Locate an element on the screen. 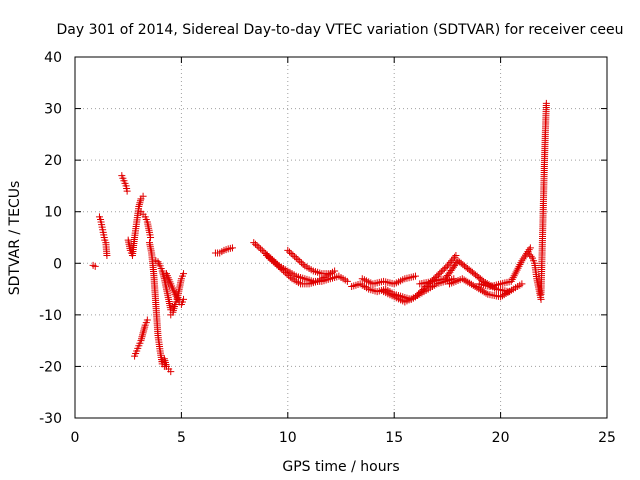 This screenshot has height=480, width=640. x-tick-label: 5 is located at coordinates (181, 438).